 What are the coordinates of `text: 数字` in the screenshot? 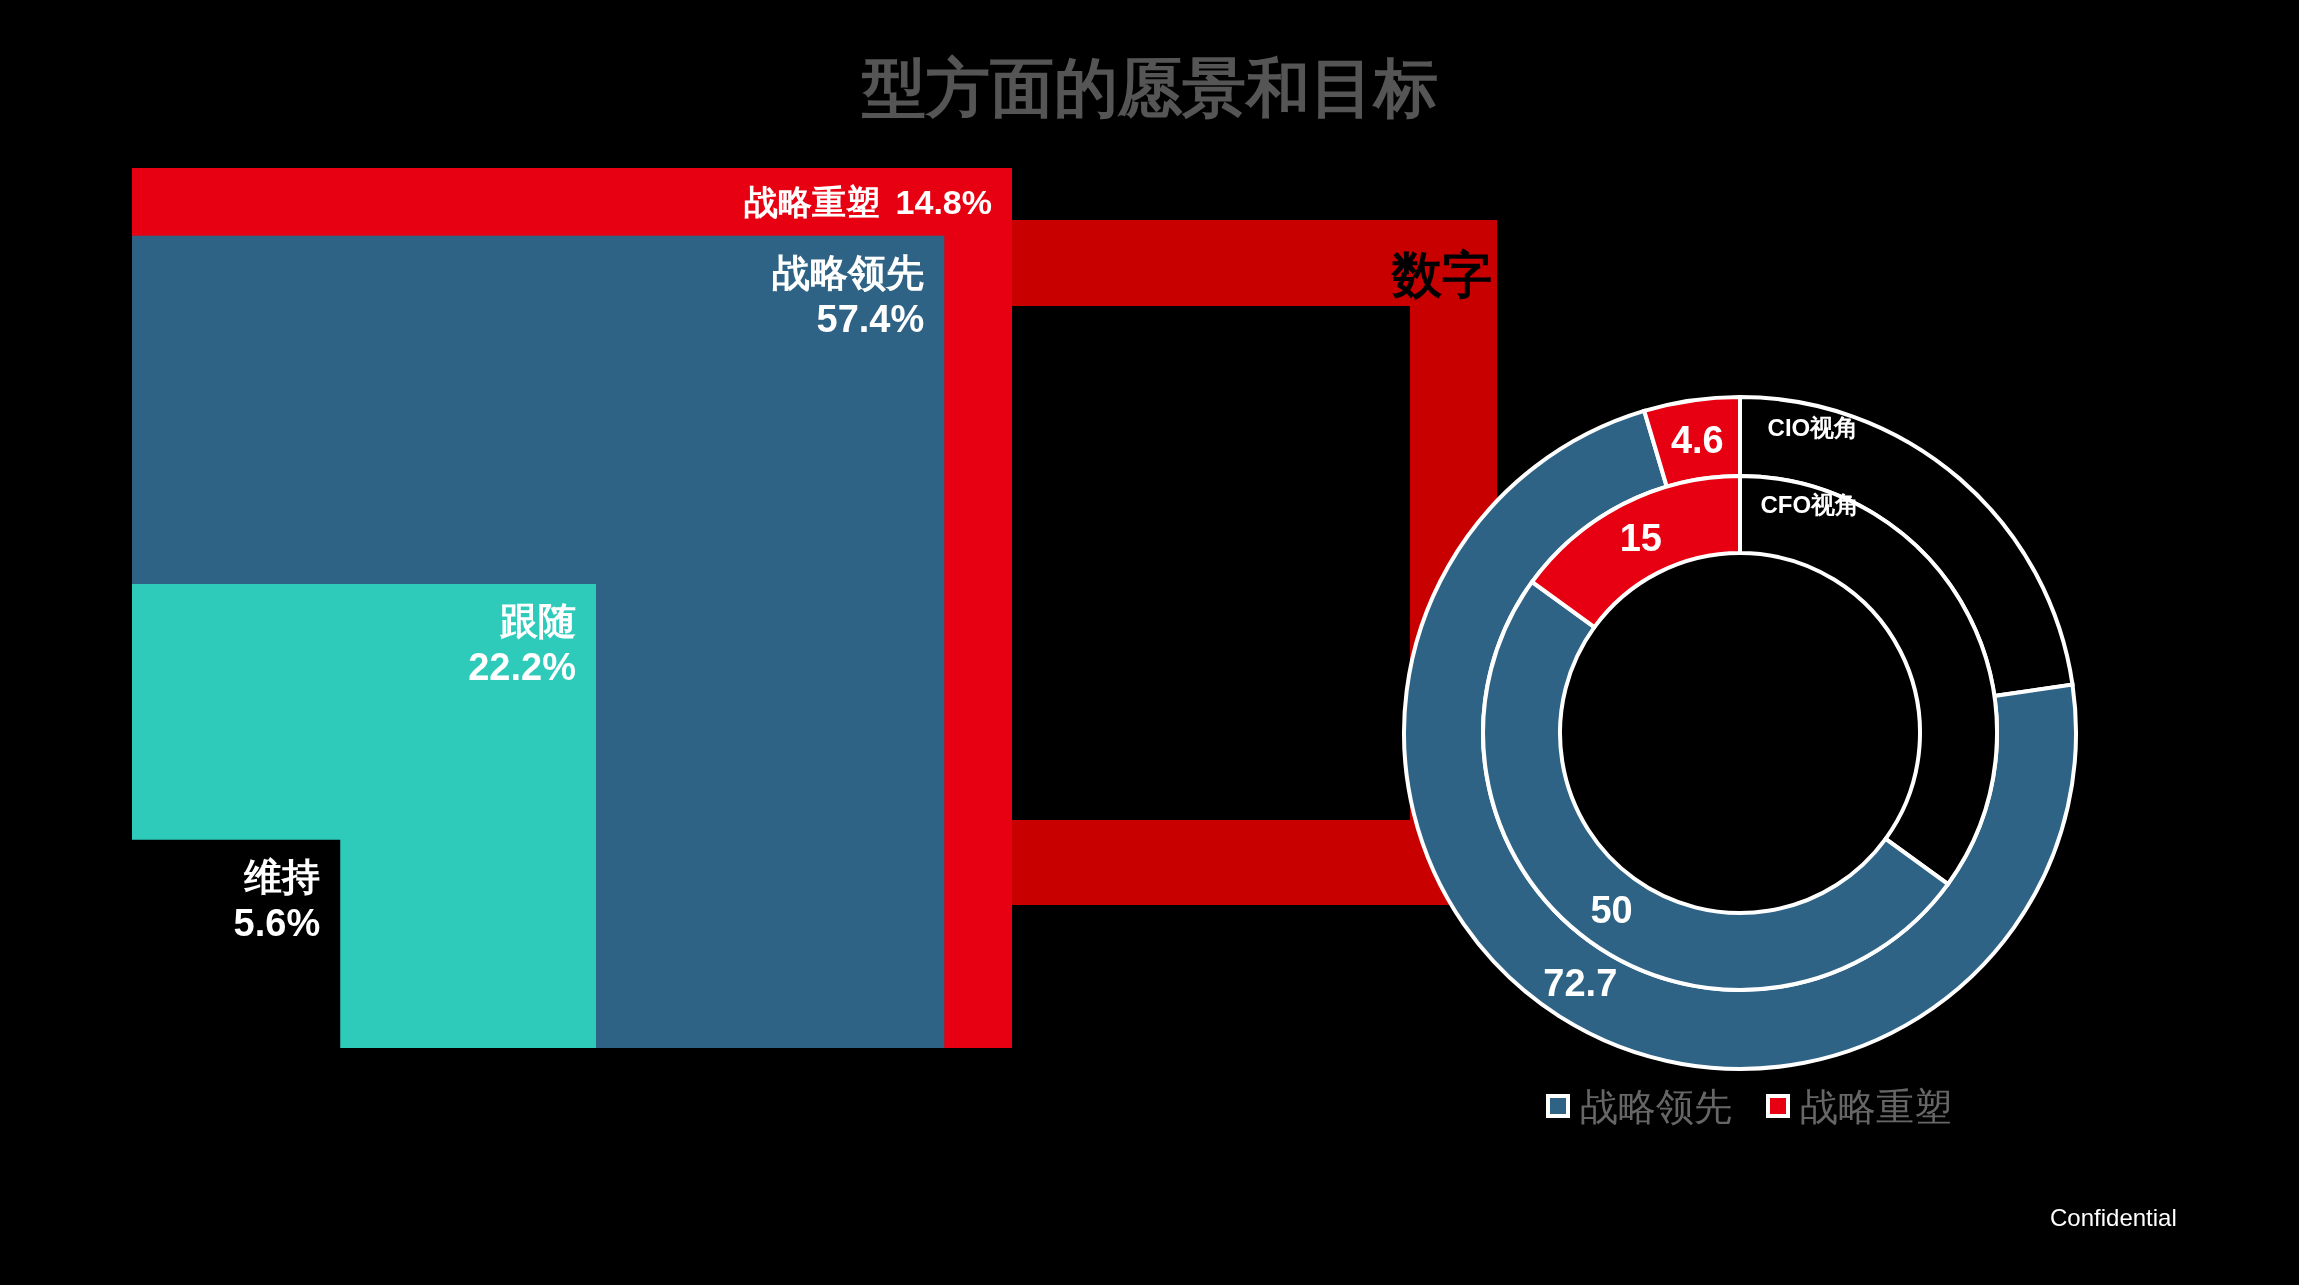 It's located at (1441, 275).